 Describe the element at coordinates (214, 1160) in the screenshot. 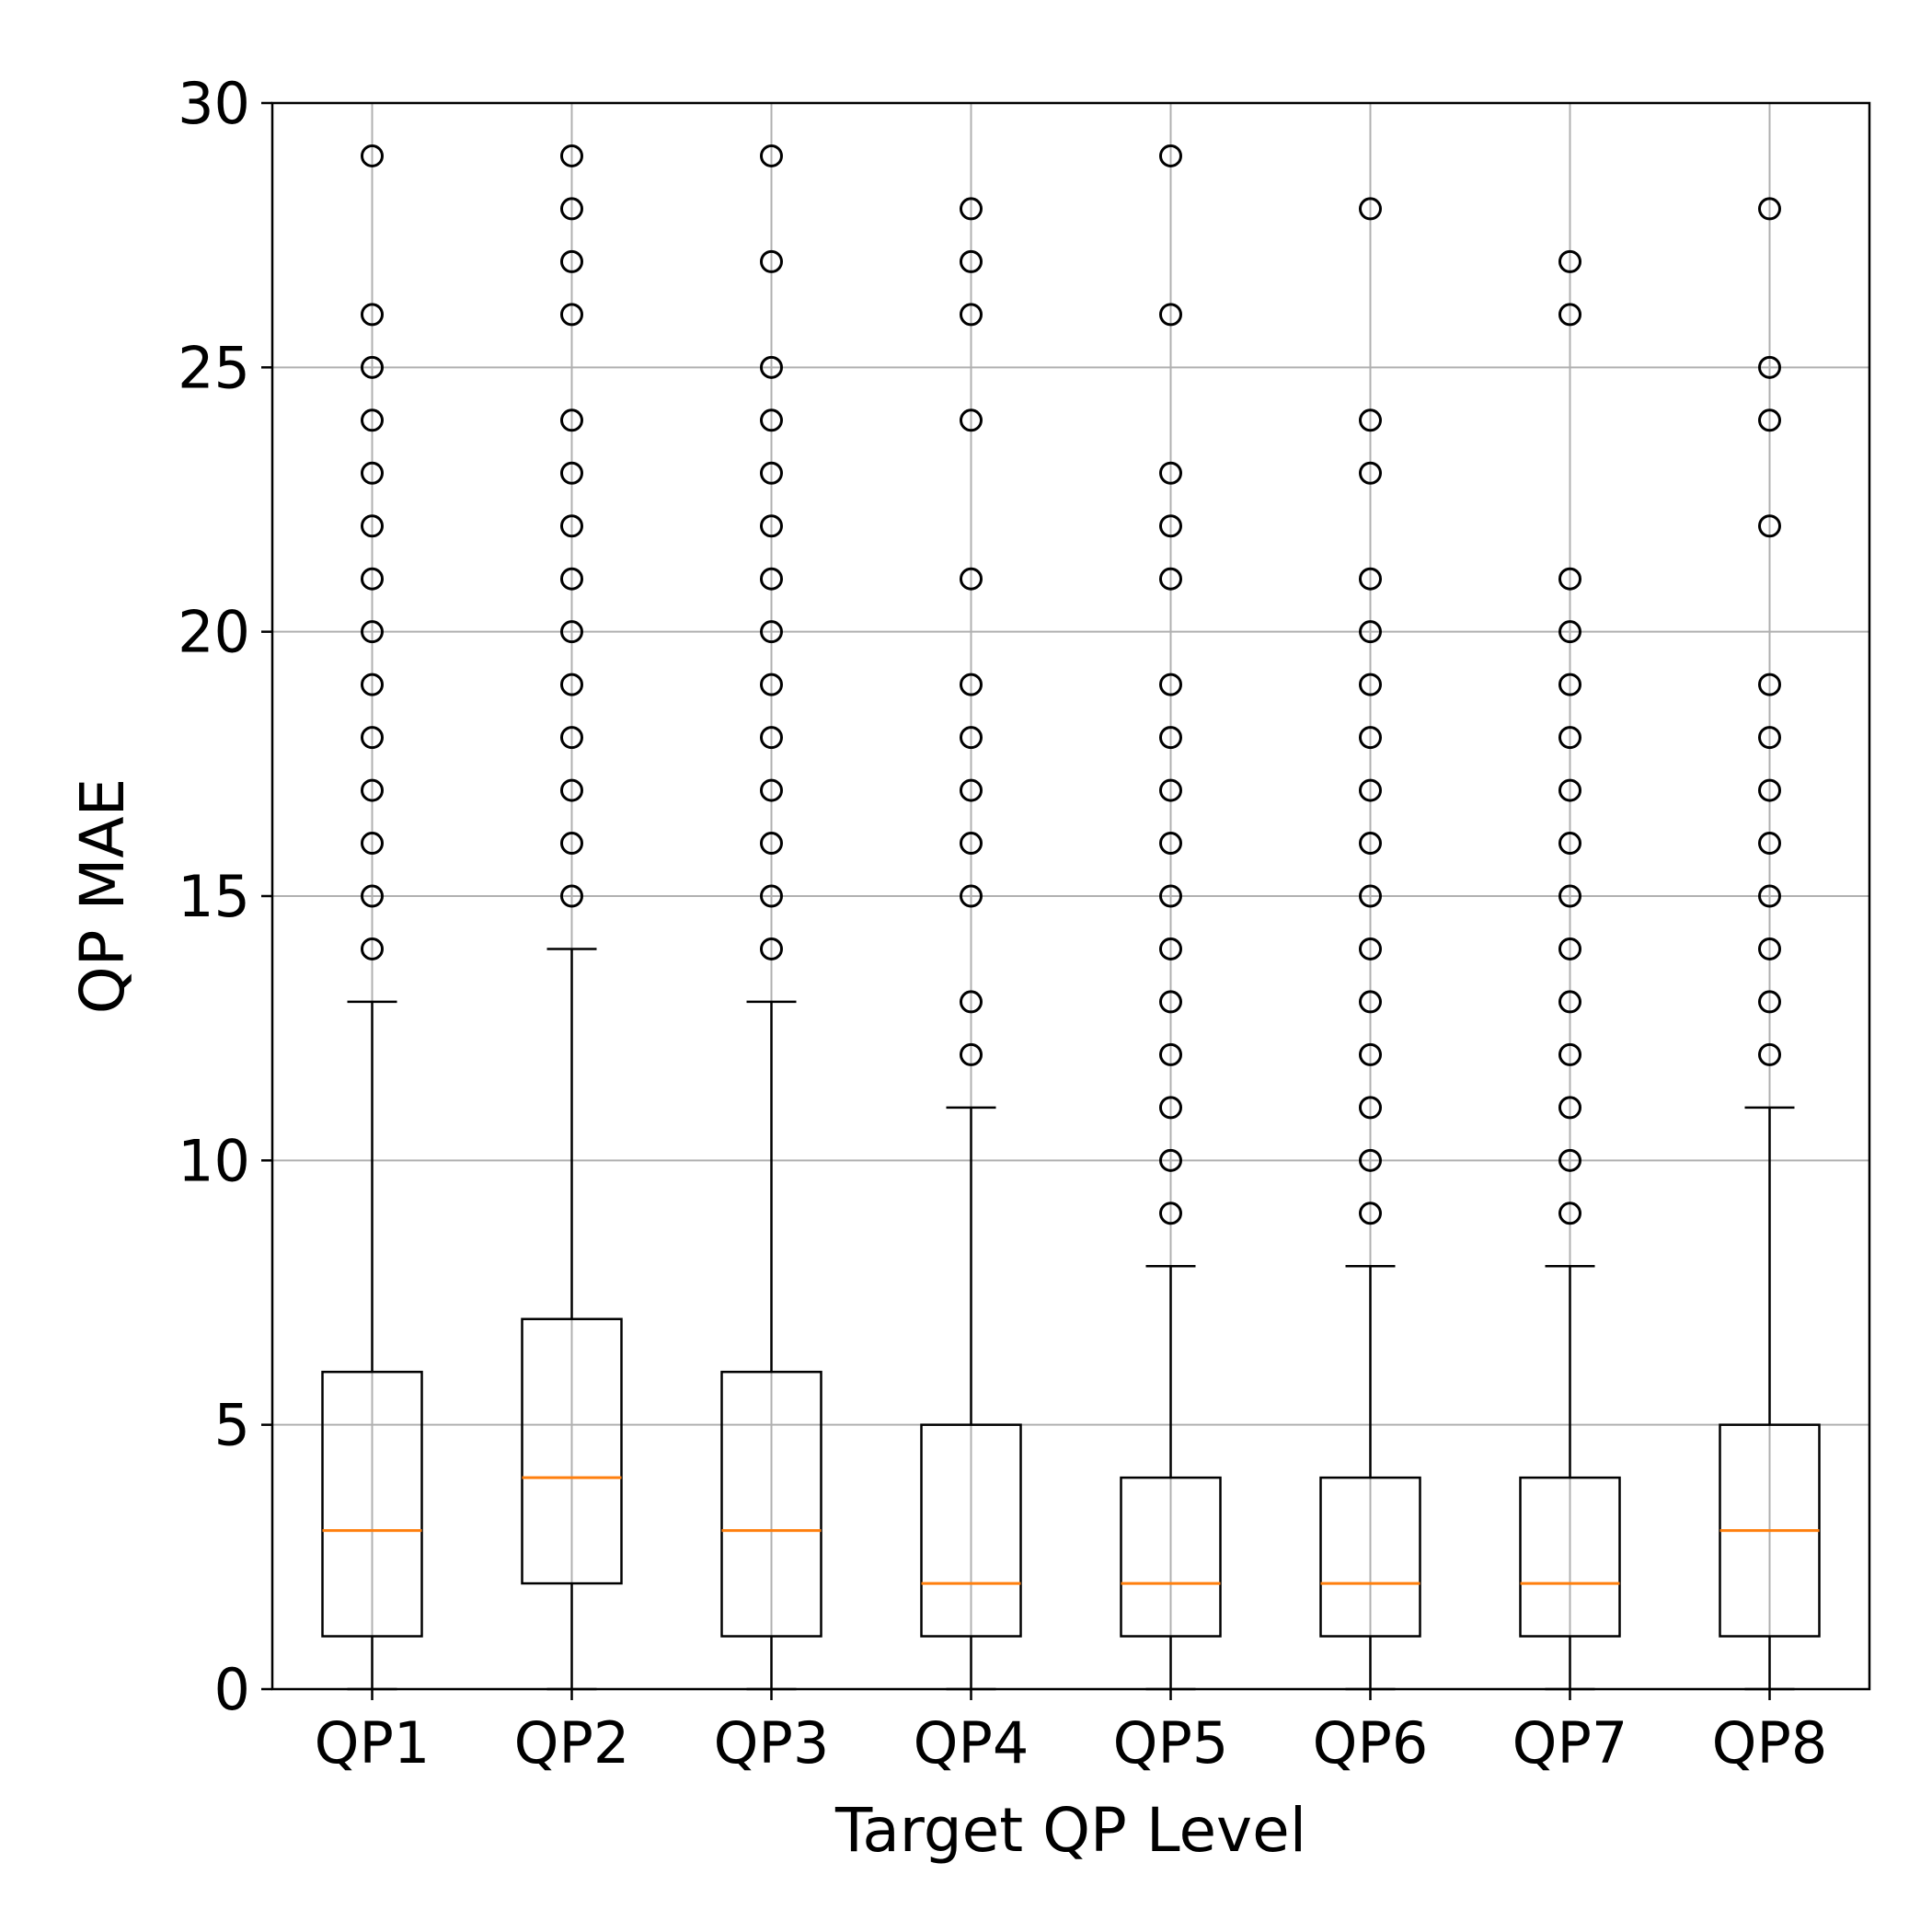

I see `y-tick-label: 10` at that location.